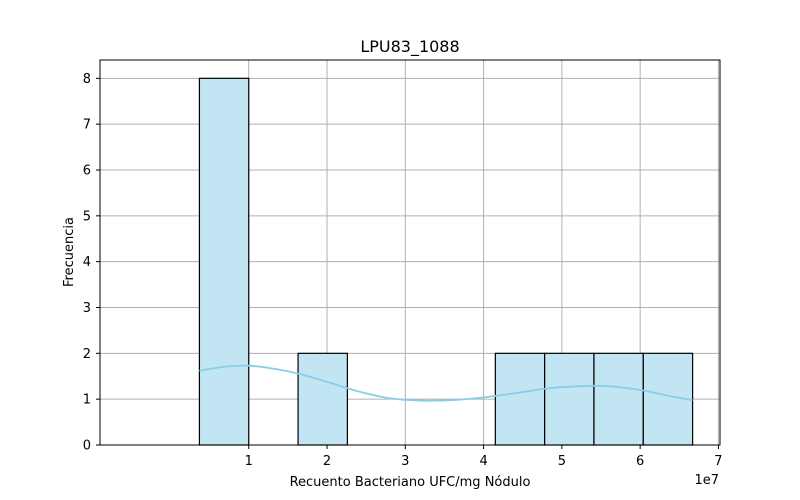 The image size is (800, 500). I want to click on y-tick-label: 0, so click(87, 446).